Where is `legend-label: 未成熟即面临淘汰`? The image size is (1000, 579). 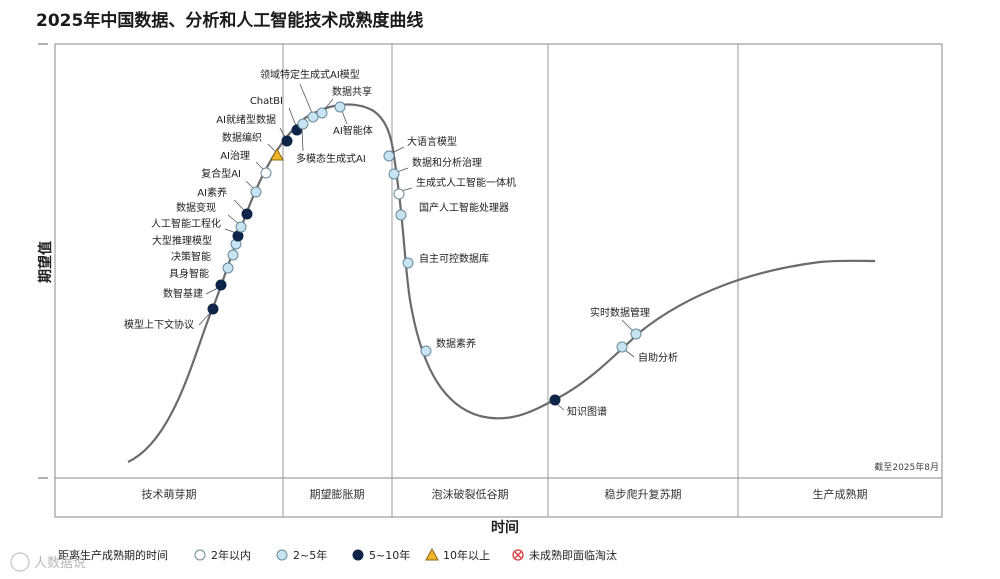 legend-label: 未成熟即面临淘汰 is located at coordinates (573, 555).